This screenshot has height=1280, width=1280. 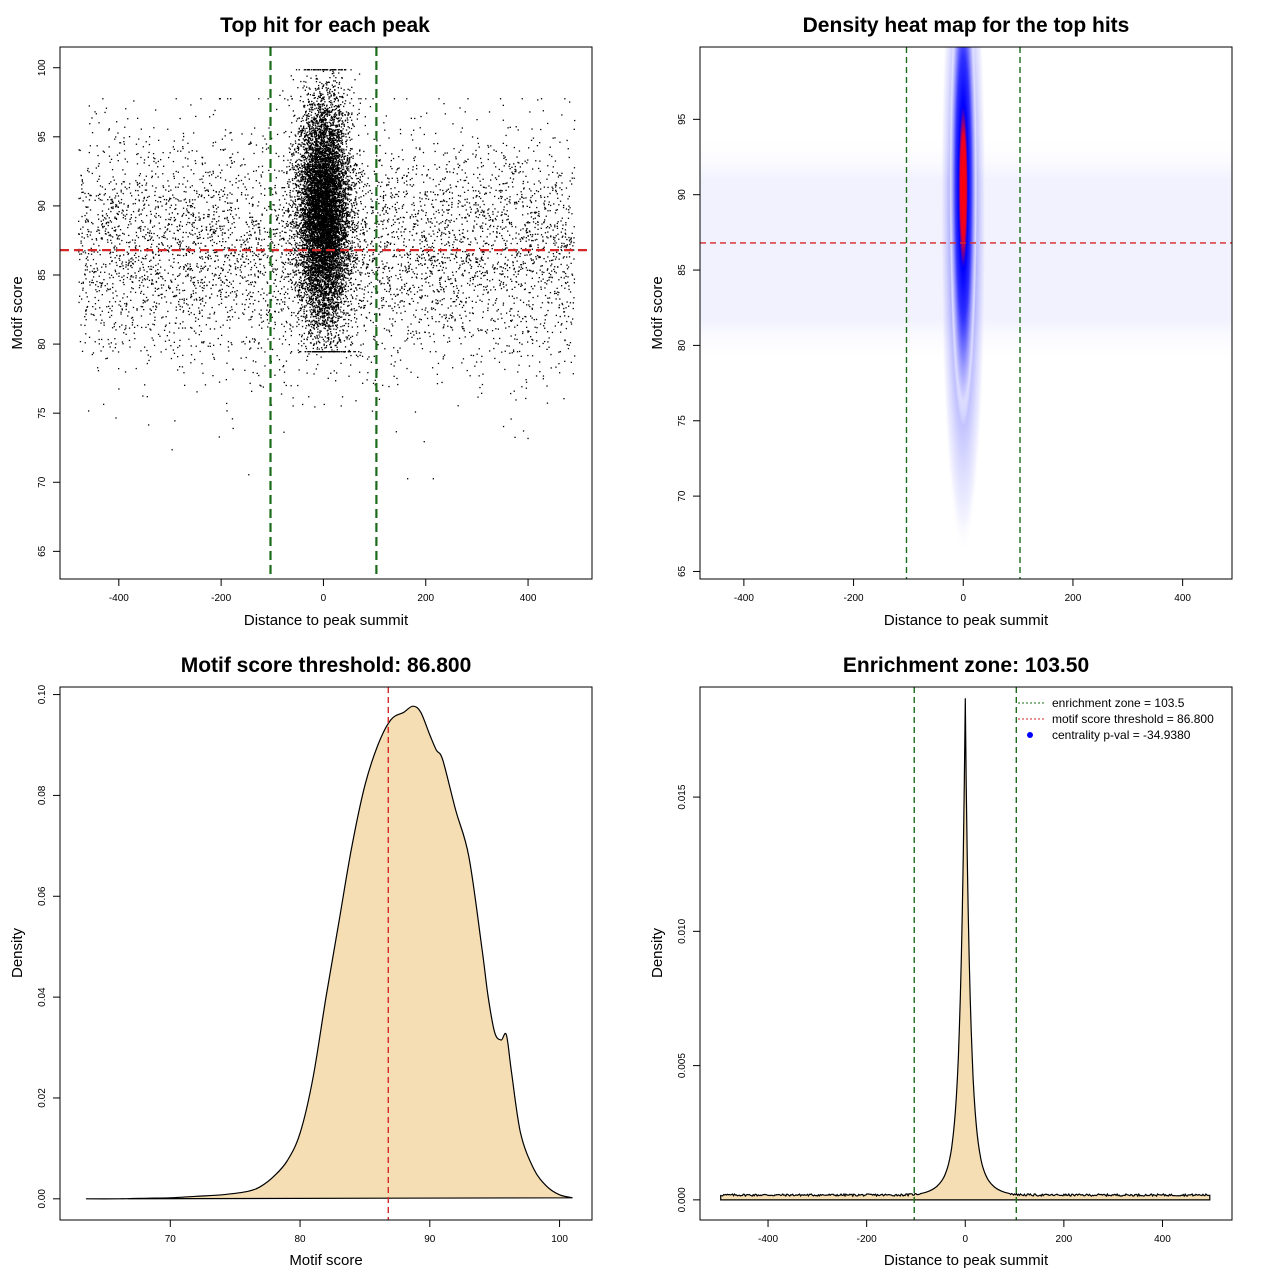 What do you see at coordinates (325, 25) in the screenshot?
I see `scatter-title: Top hit for each peak` at bounding box center [325, 25].